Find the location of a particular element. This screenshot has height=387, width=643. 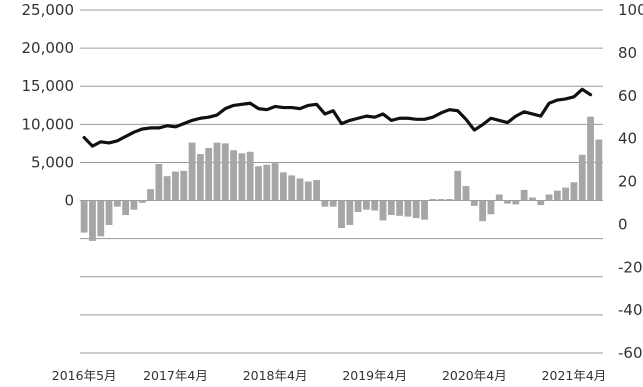

right-axis-tick-label: -40 is located at coordinates (630, 310).